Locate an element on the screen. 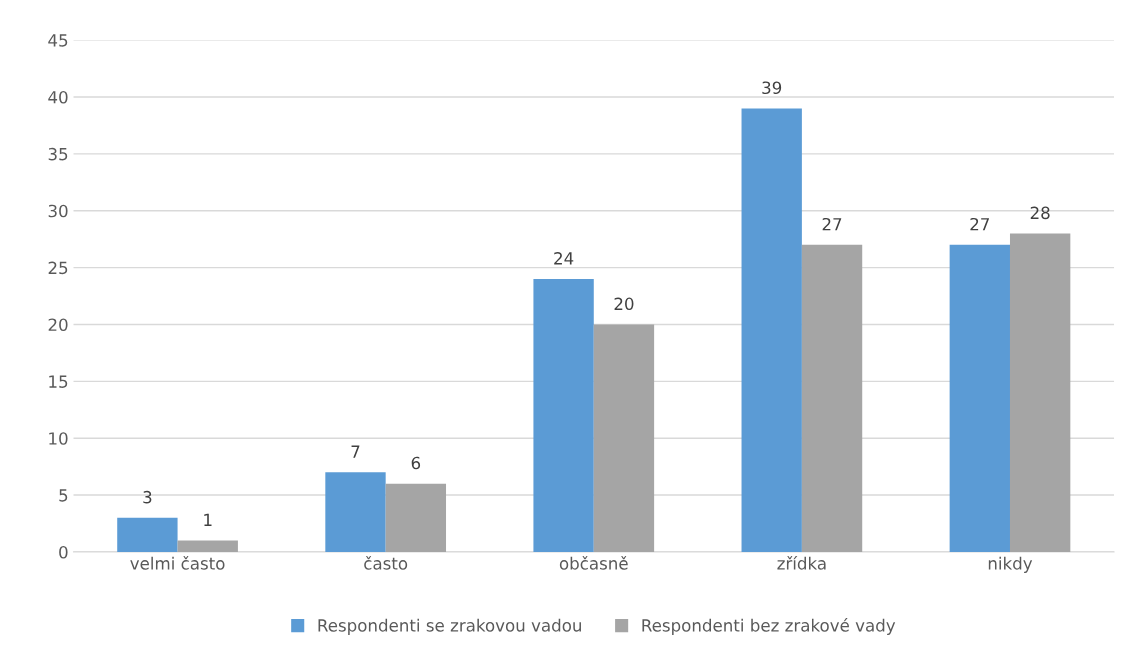 This screenshot has height=669, width=1131. data-label: 24 is located at coordinates (564, 258).